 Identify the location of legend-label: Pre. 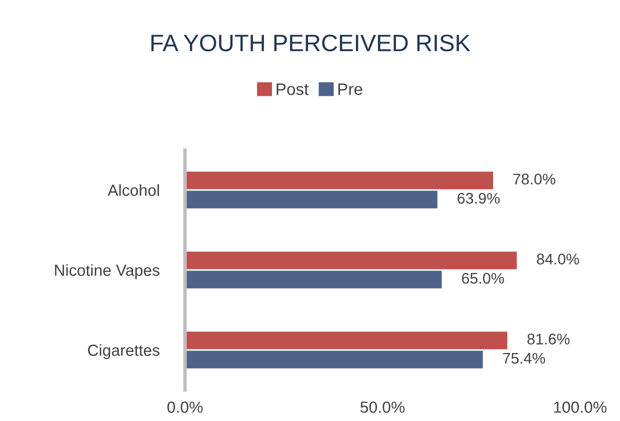
(350, 89).